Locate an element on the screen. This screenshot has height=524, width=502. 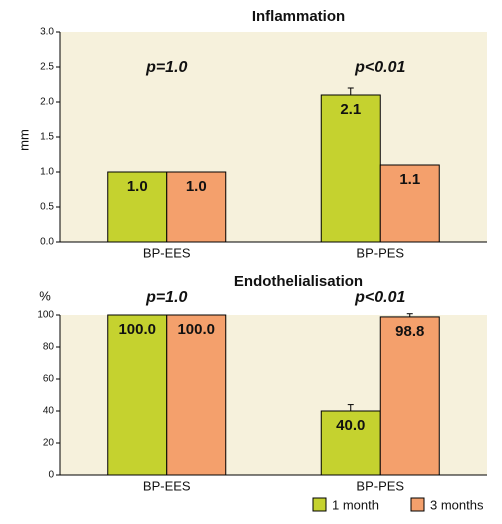
y-tick-label: 3.0 is located at coordinates (47, 32).